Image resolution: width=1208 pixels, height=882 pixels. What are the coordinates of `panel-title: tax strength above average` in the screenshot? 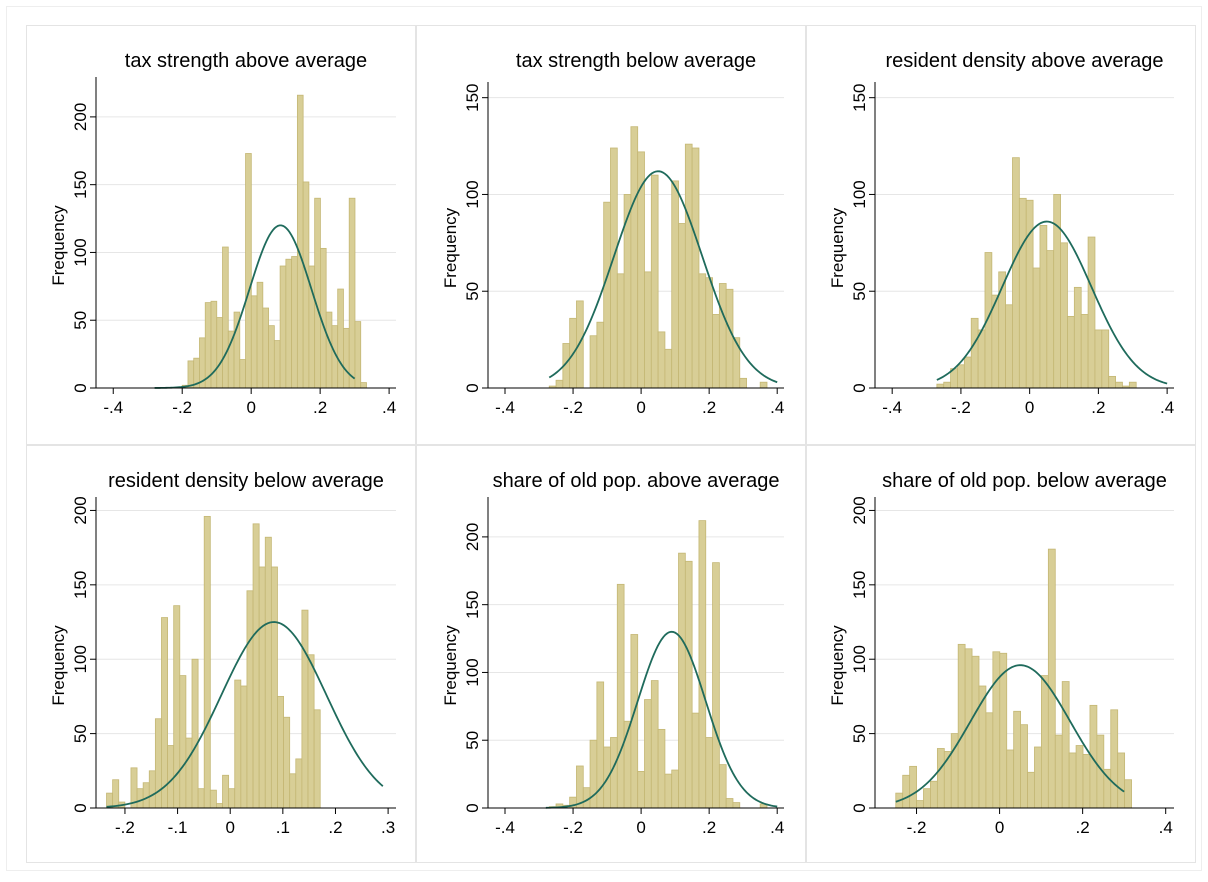 It's located at (246, 61).